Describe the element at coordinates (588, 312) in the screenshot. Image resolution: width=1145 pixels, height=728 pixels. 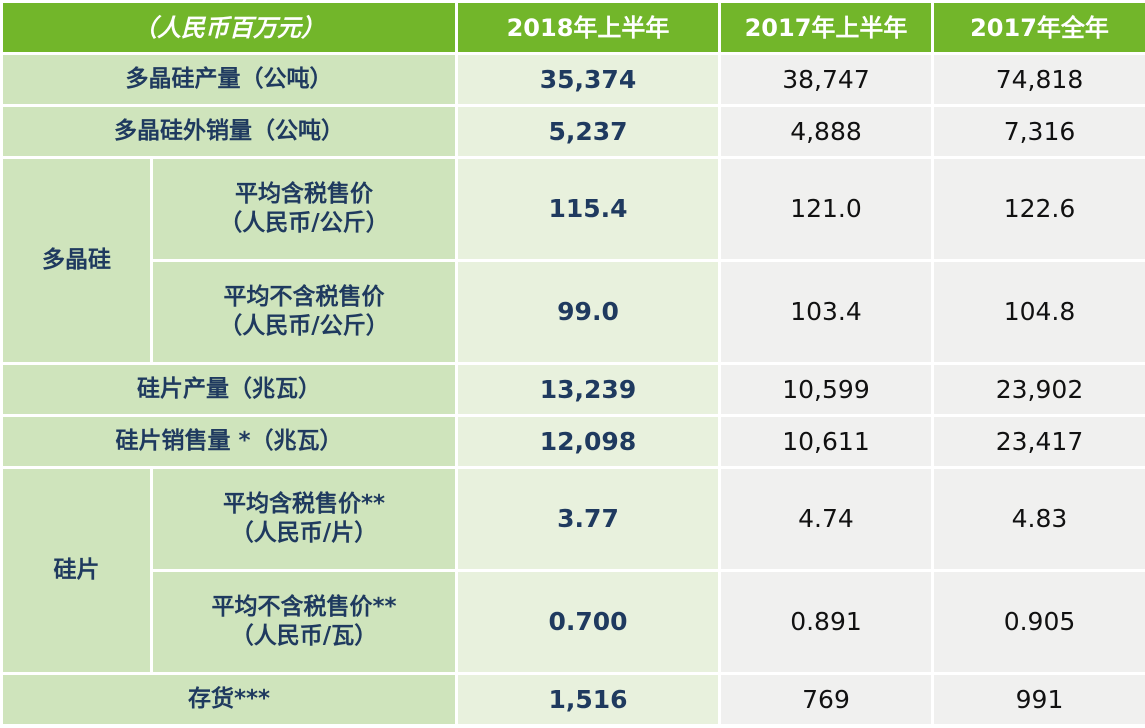
I see `cell-2018-h1: 99.0` at that location.